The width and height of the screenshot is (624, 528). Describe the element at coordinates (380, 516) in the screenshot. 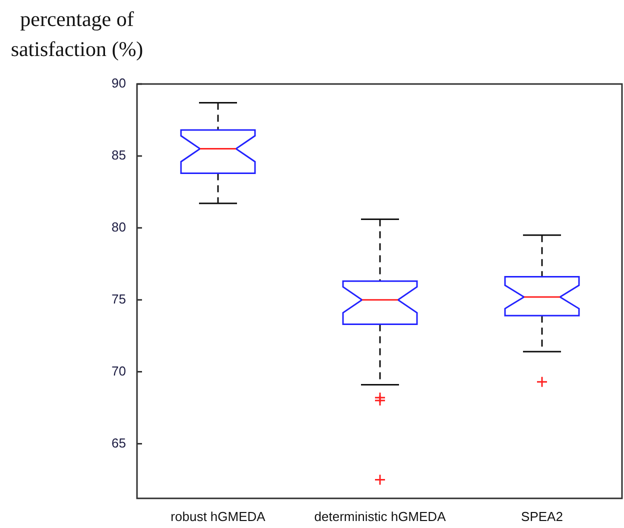

I see `x-tick-label: deterministic hGMEDA` at that location.